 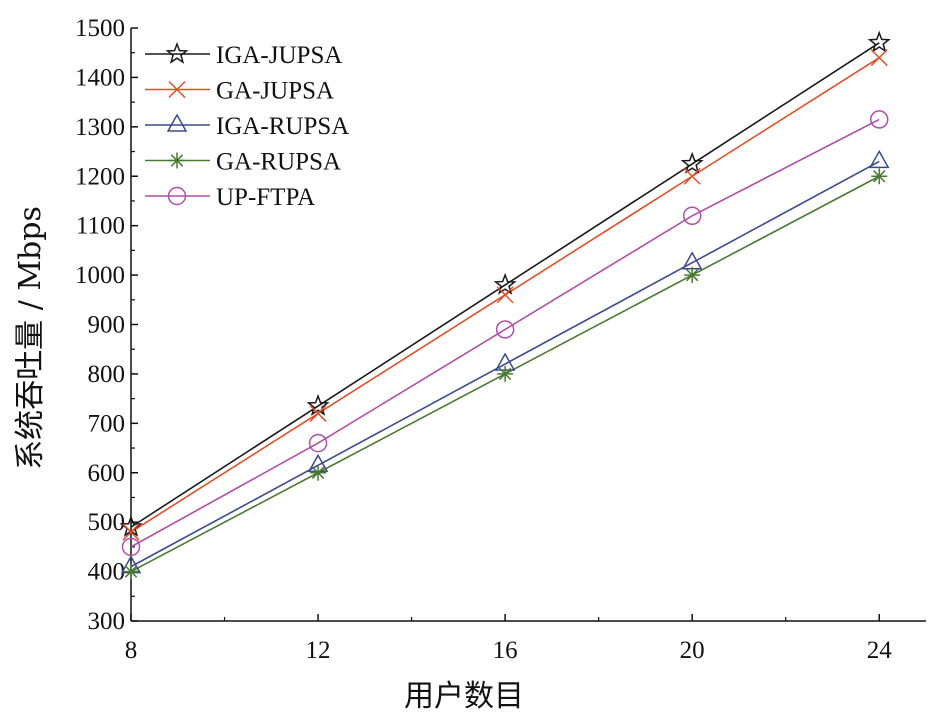 I want to click on y-tick-label: 300, so click(x=107, y=621).